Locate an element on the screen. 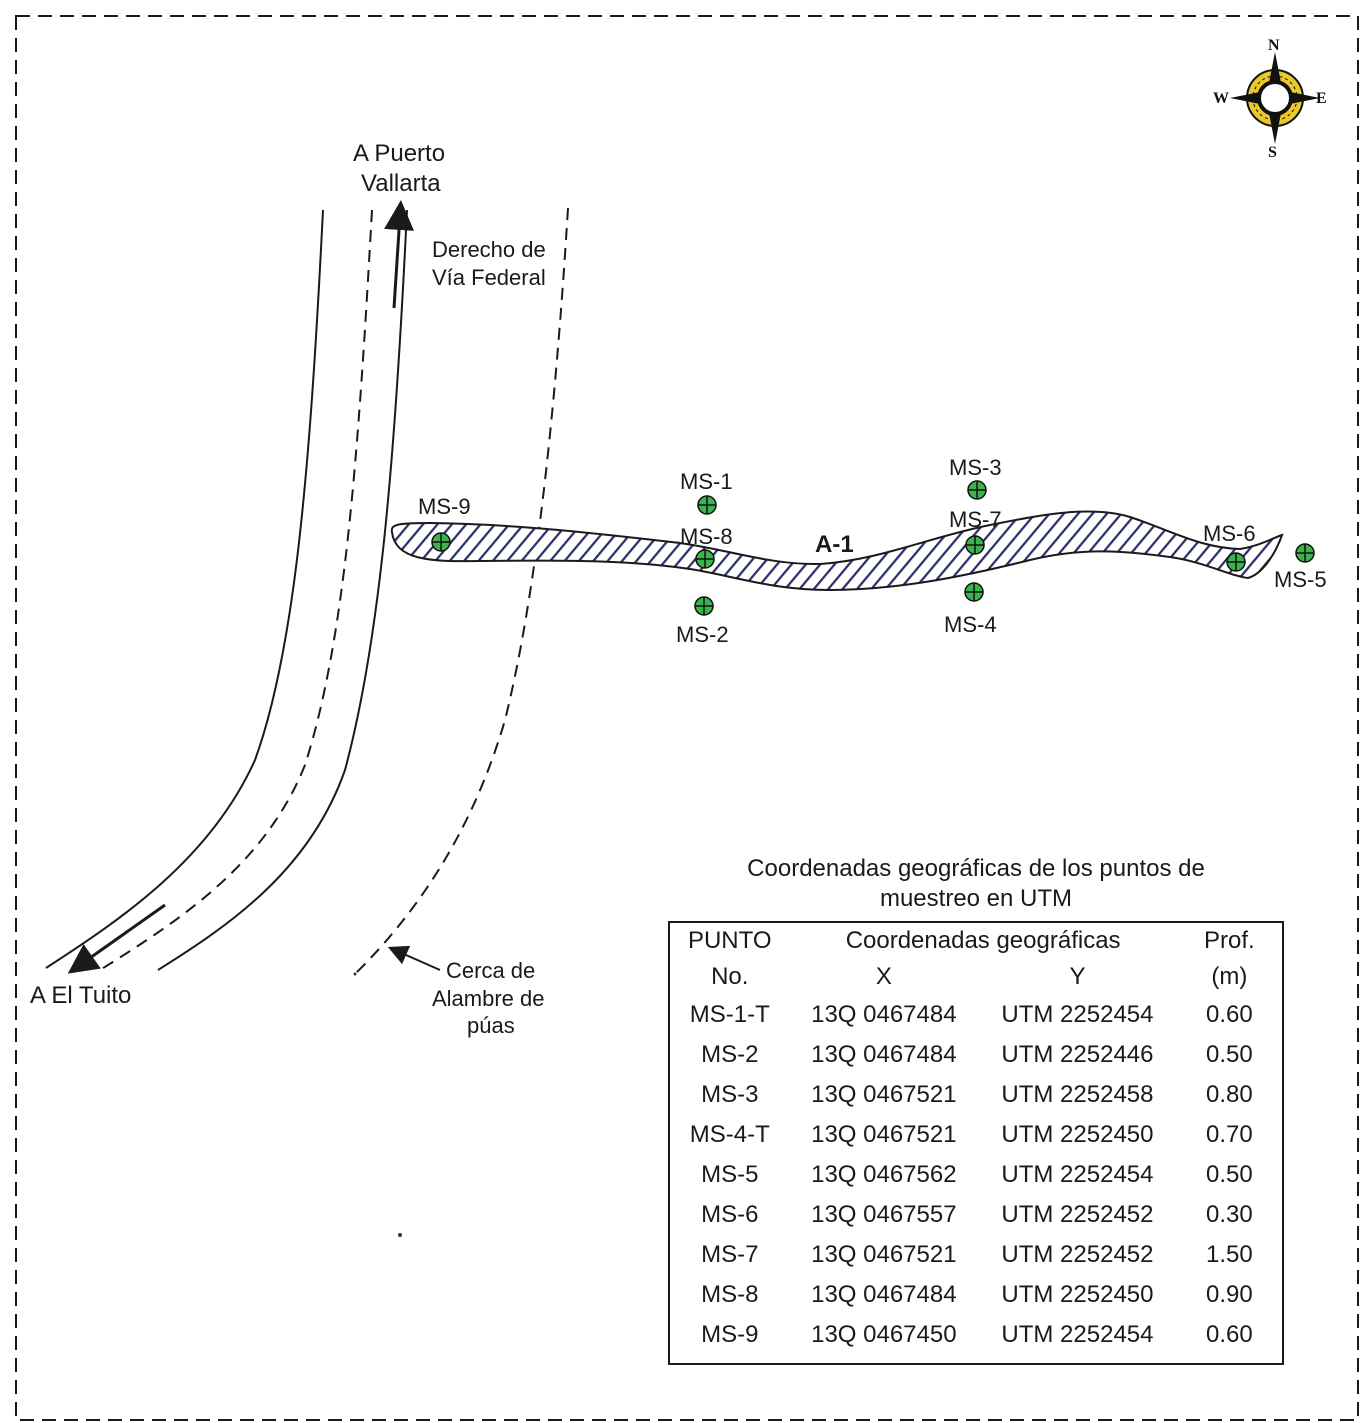 The width and height of the screenshot is (1364, 1423). cell-x: 13Q 0467557 is located at coordinates (884, 1214).